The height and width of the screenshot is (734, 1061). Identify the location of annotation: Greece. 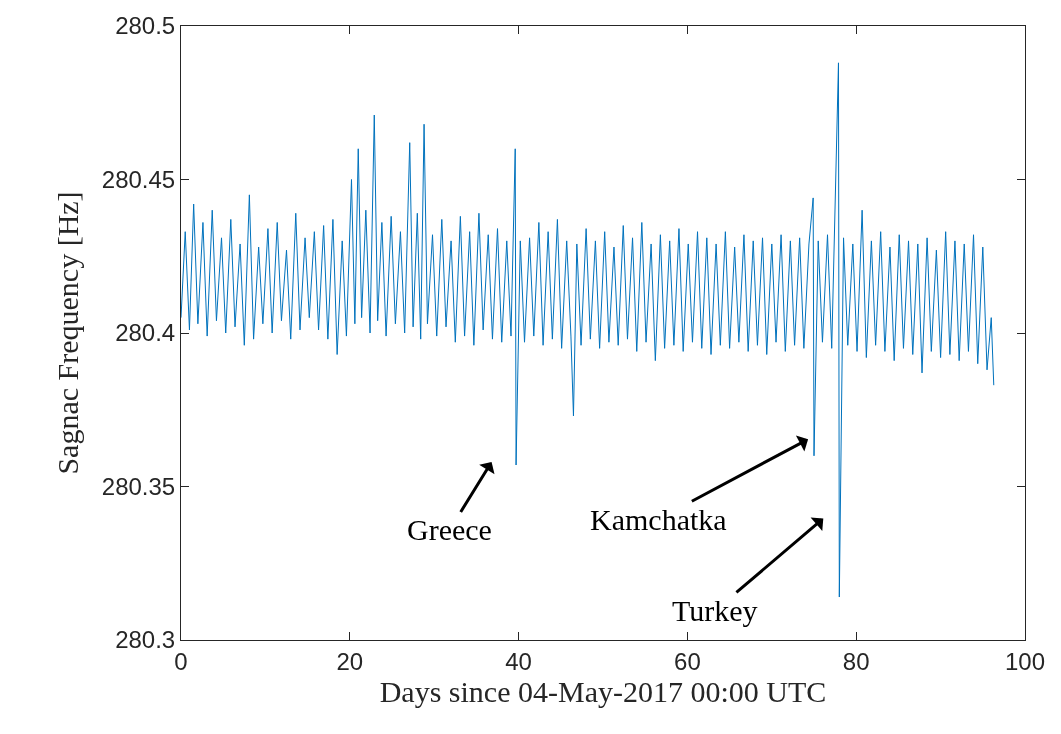
(449, 529).